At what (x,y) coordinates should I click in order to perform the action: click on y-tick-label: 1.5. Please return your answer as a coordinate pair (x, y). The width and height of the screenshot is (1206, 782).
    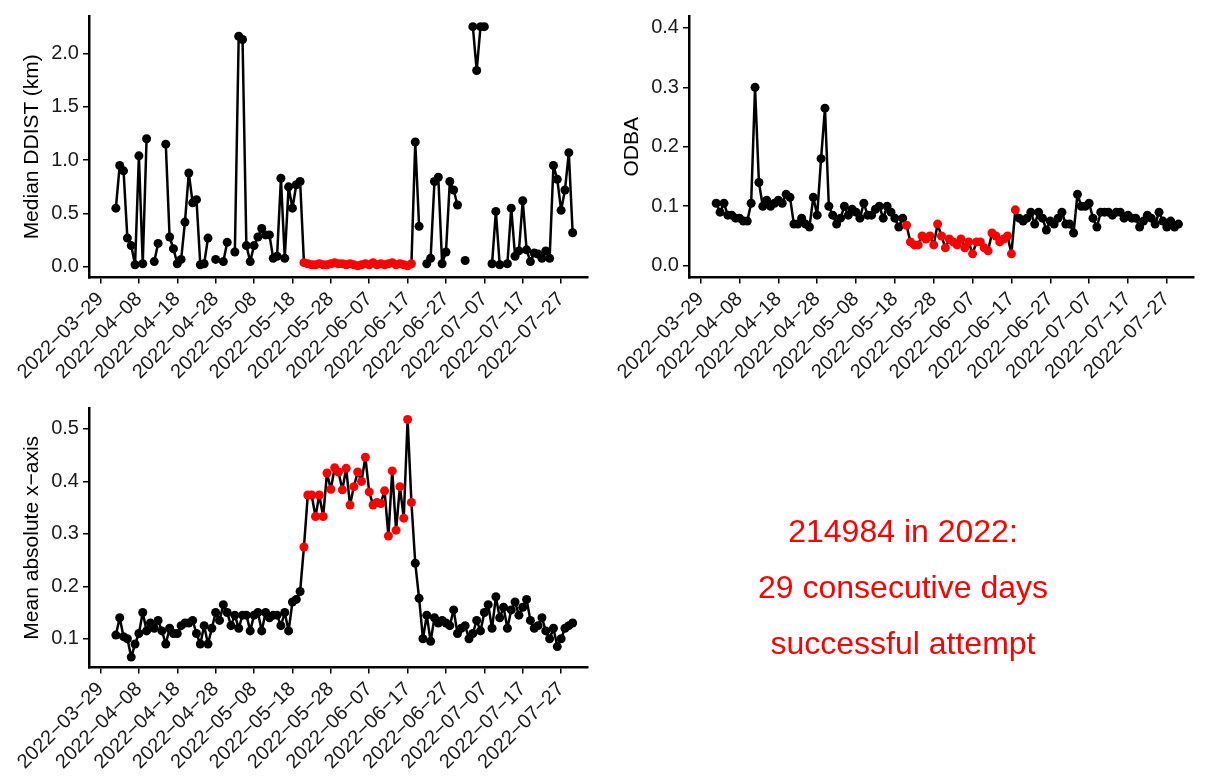
    Looking at the image, I should click on (65, 105).